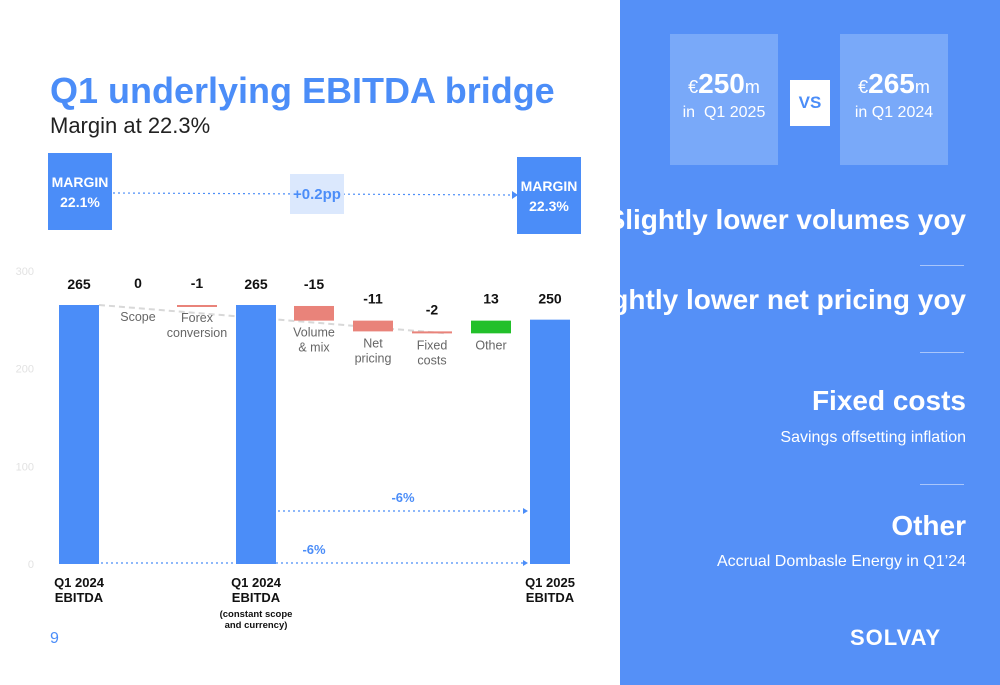  Describe the element at coordinates (80, 191) in the screenshot. I see `margin-box-left: MARGIN 22.1%` at that location.